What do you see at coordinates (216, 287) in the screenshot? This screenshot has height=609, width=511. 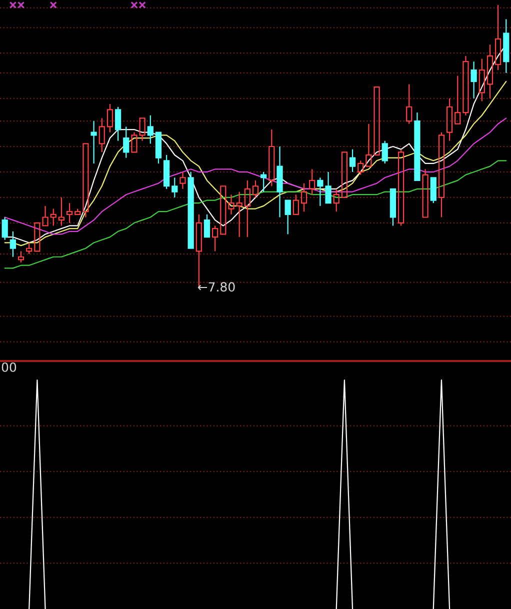 I see `annotation: ←7.80` at bounding box center [216, 287].